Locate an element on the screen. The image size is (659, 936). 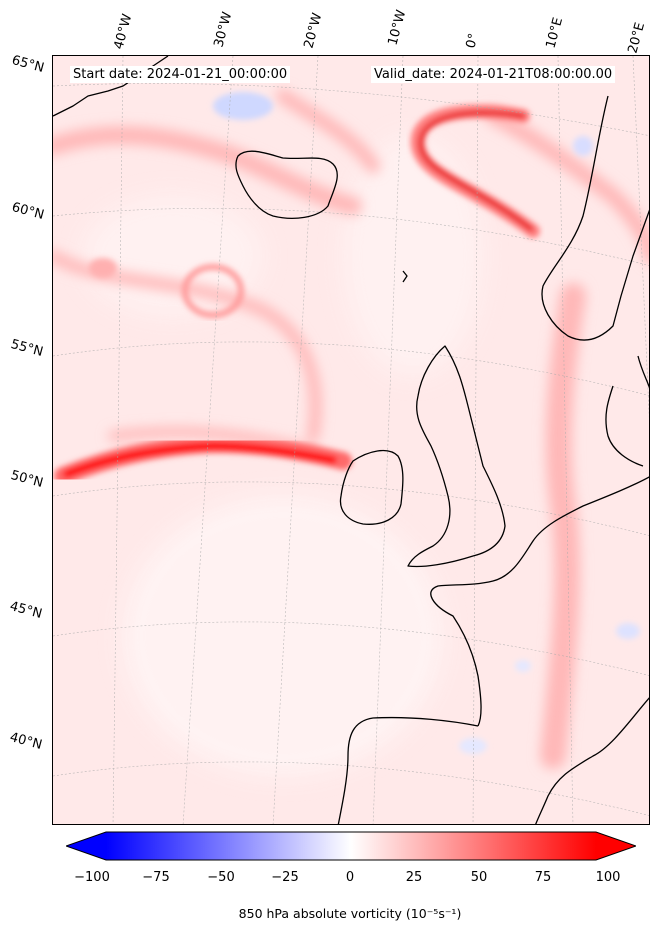
lon-label-20w: 20°W is located at coordinates (313, 30).